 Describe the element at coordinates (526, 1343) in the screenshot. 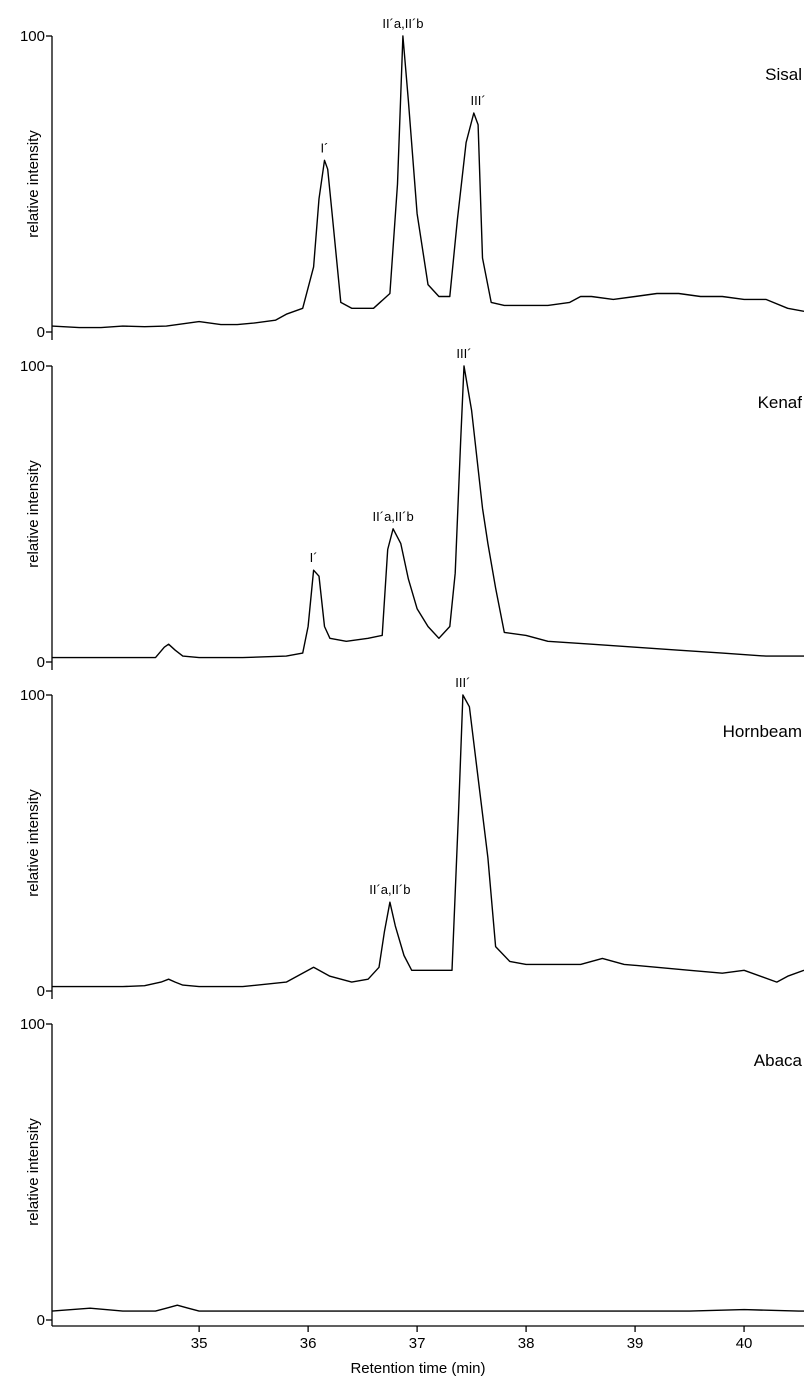

I see `x-tick-label: 38` at that location.